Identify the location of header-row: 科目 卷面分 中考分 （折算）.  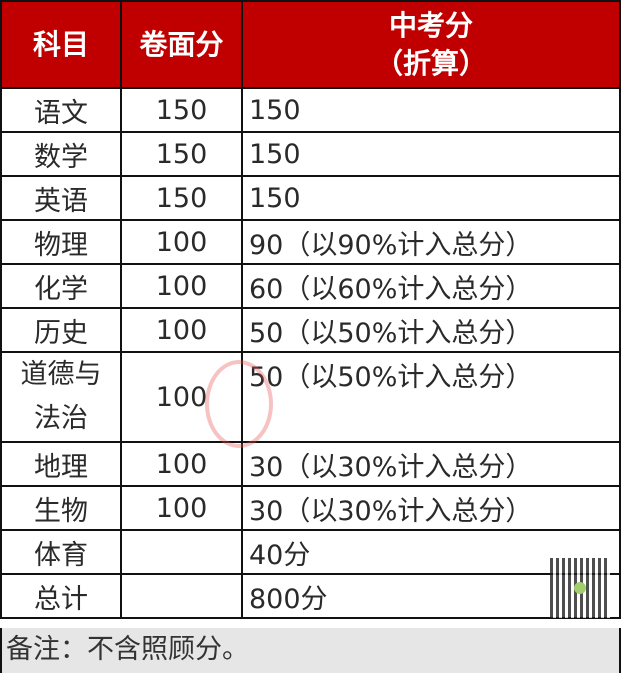
(310, 44).